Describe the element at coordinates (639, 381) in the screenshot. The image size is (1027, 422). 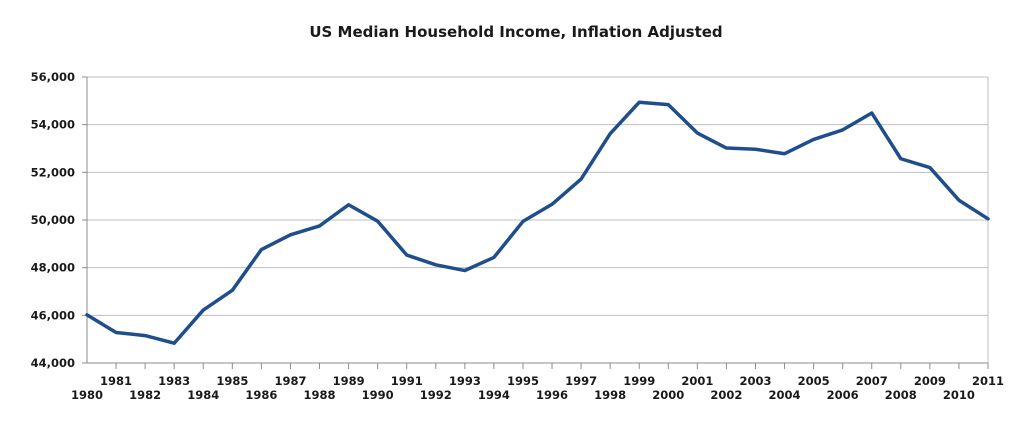
I see `x-tick-label: 1999` at that location.